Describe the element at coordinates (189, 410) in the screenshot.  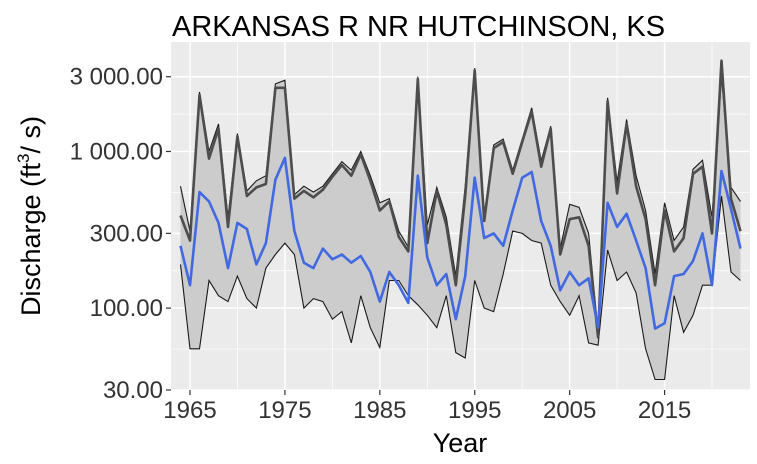
I see `x-tick-label: 1965` at that location.